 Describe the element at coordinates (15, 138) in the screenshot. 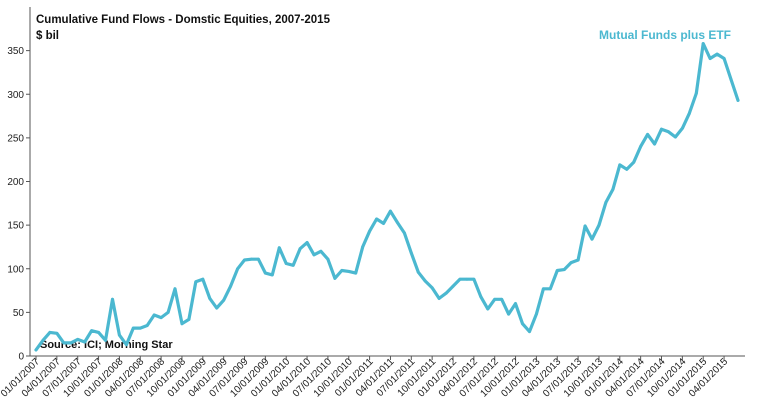

I see `y-tick-label: 250` at that location.